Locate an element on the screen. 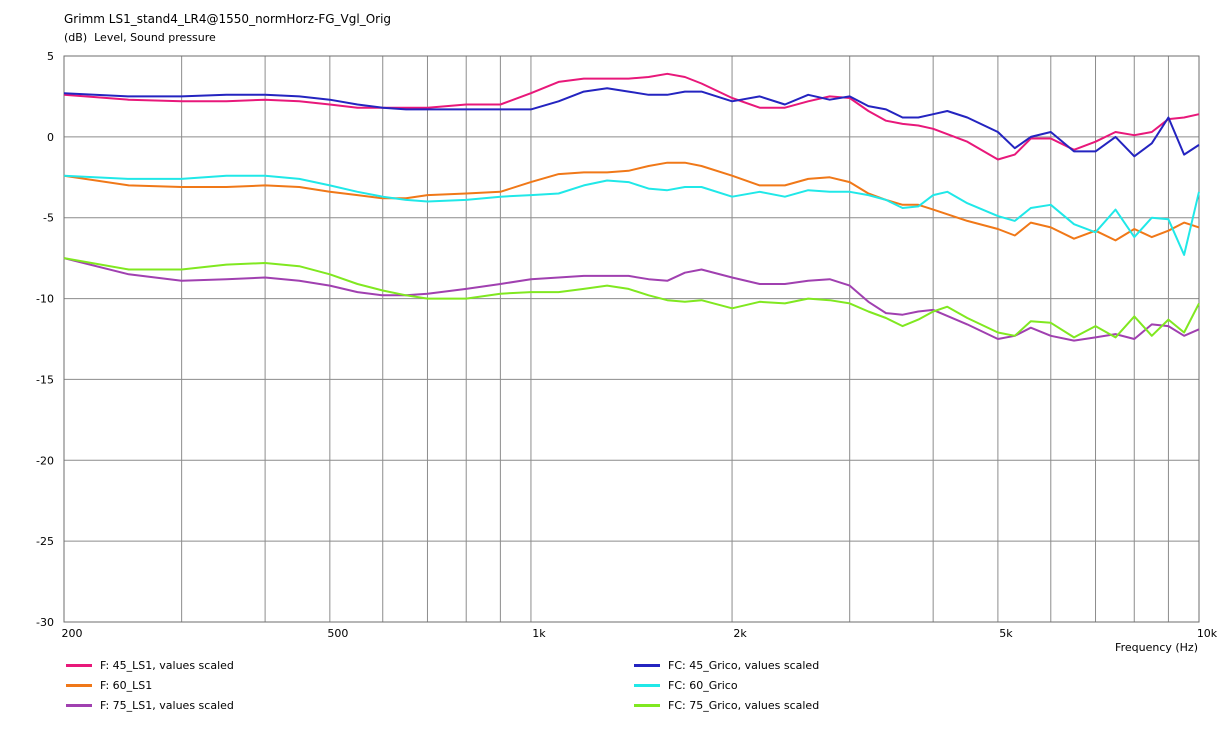 The height and width of the screenshot is (739, 1222). y-axis-label: (dB) Level, Sound pressure is located at coordinates (140, 37).